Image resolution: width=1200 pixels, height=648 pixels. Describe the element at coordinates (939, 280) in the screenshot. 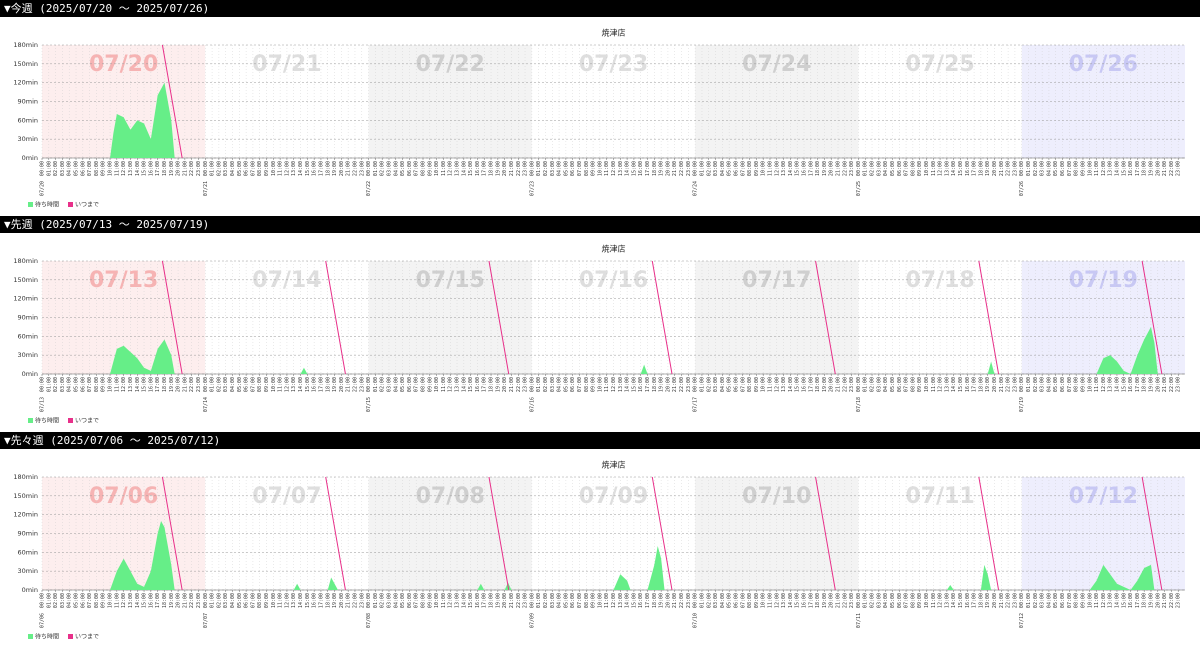

I see `day-label: 07/18` at that location.